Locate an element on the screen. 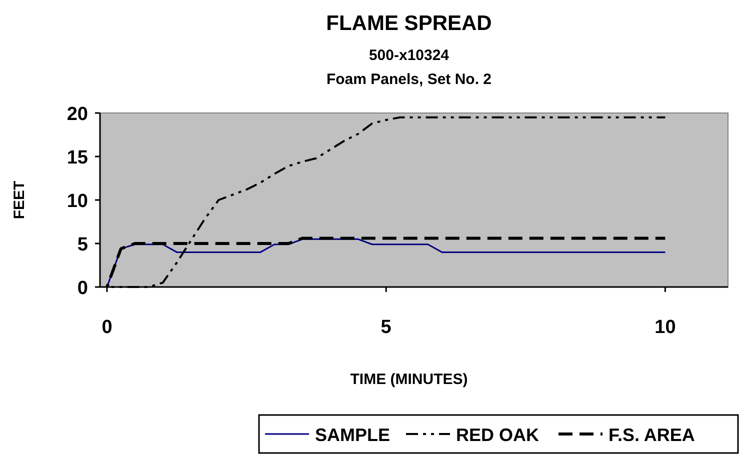 This screenshot has height=464, width=743. y-tick-label: 10 is located at coordinates (77, 201).